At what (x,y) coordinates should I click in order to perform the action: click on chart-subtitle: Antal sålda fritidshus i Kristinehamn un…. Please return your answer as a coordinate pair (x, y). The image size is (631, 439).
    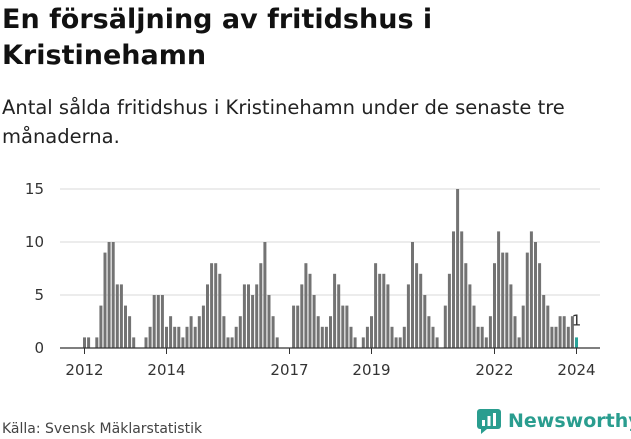
    Looking at the image, I should click on (283, 122).